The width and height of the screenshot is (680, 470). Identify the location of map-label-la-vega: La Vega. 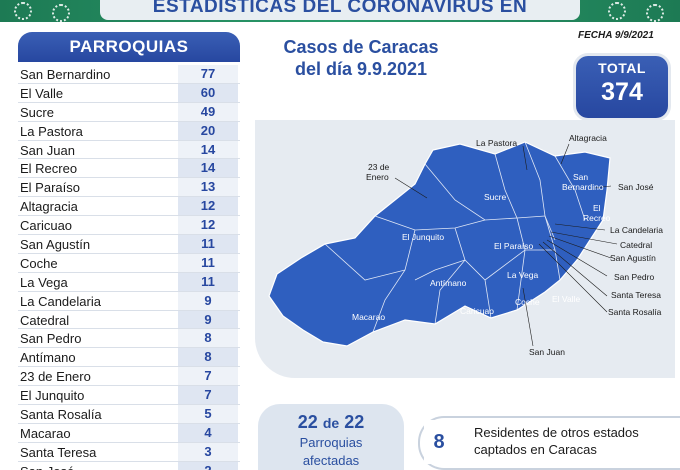
(523, 275).